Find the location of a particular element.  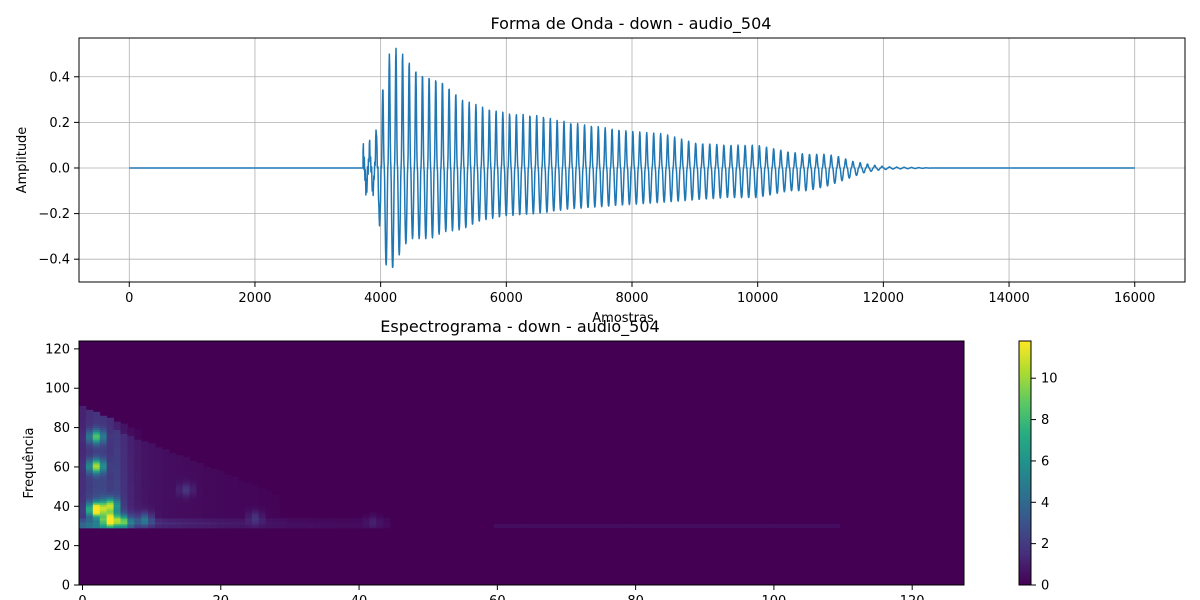

waveform-y-tick-label: 0.2 is located at coordinates (59, 123).